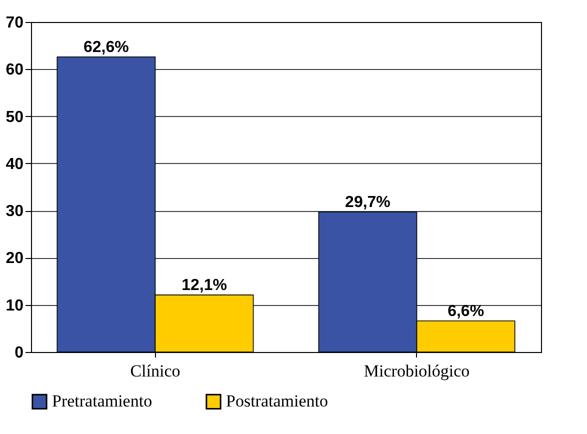 This screenshot has width=587, height=434. Describe the element at coordinates (15, 23) in the screenshot. I see `y-tick-label: 70` at that location.